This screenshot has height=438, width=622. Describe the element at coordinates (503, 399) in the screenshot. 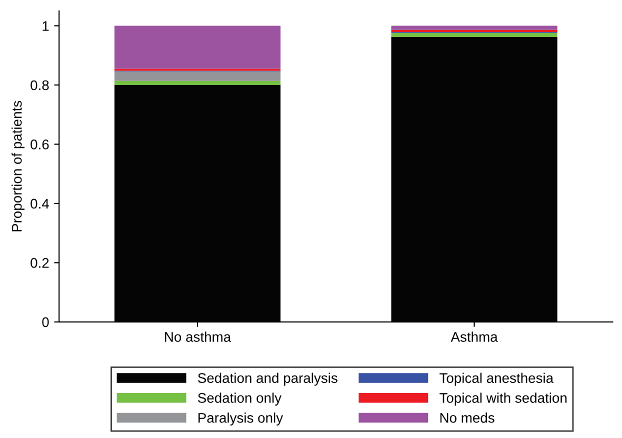

I see `legend-label: Topical with sedation` at that location.